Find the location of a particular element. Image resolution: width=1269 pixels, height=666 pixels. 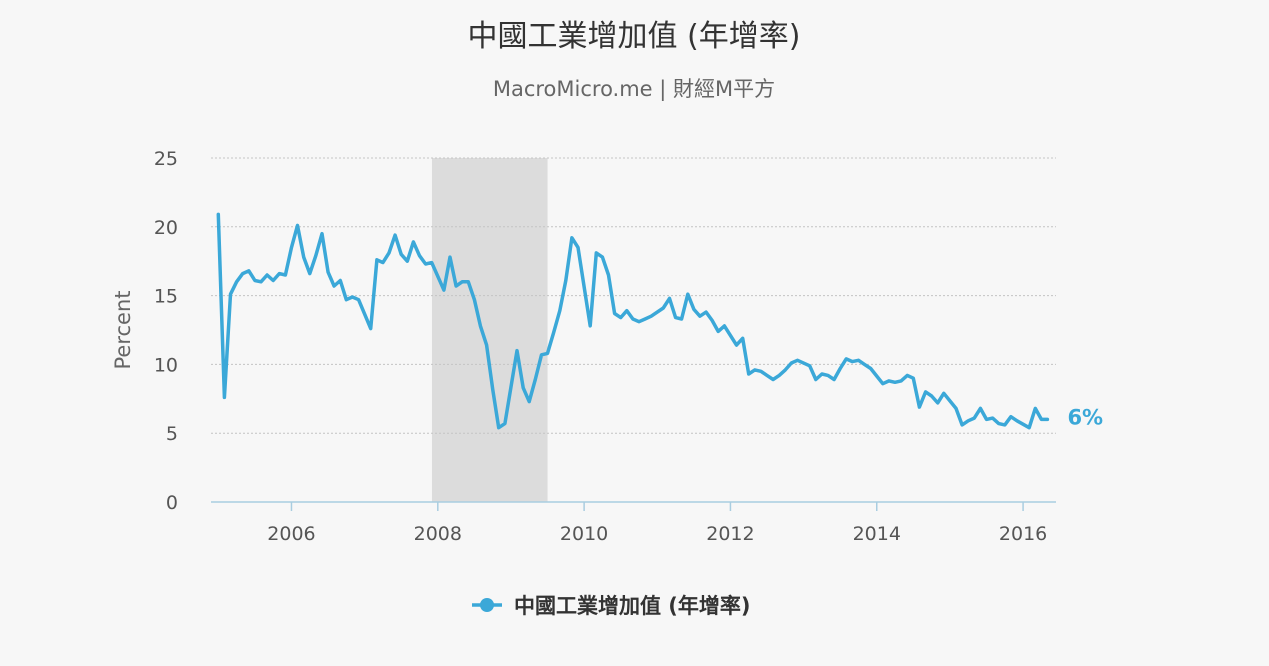

end-value-label: 6% is located at coordinates (1085, 417).